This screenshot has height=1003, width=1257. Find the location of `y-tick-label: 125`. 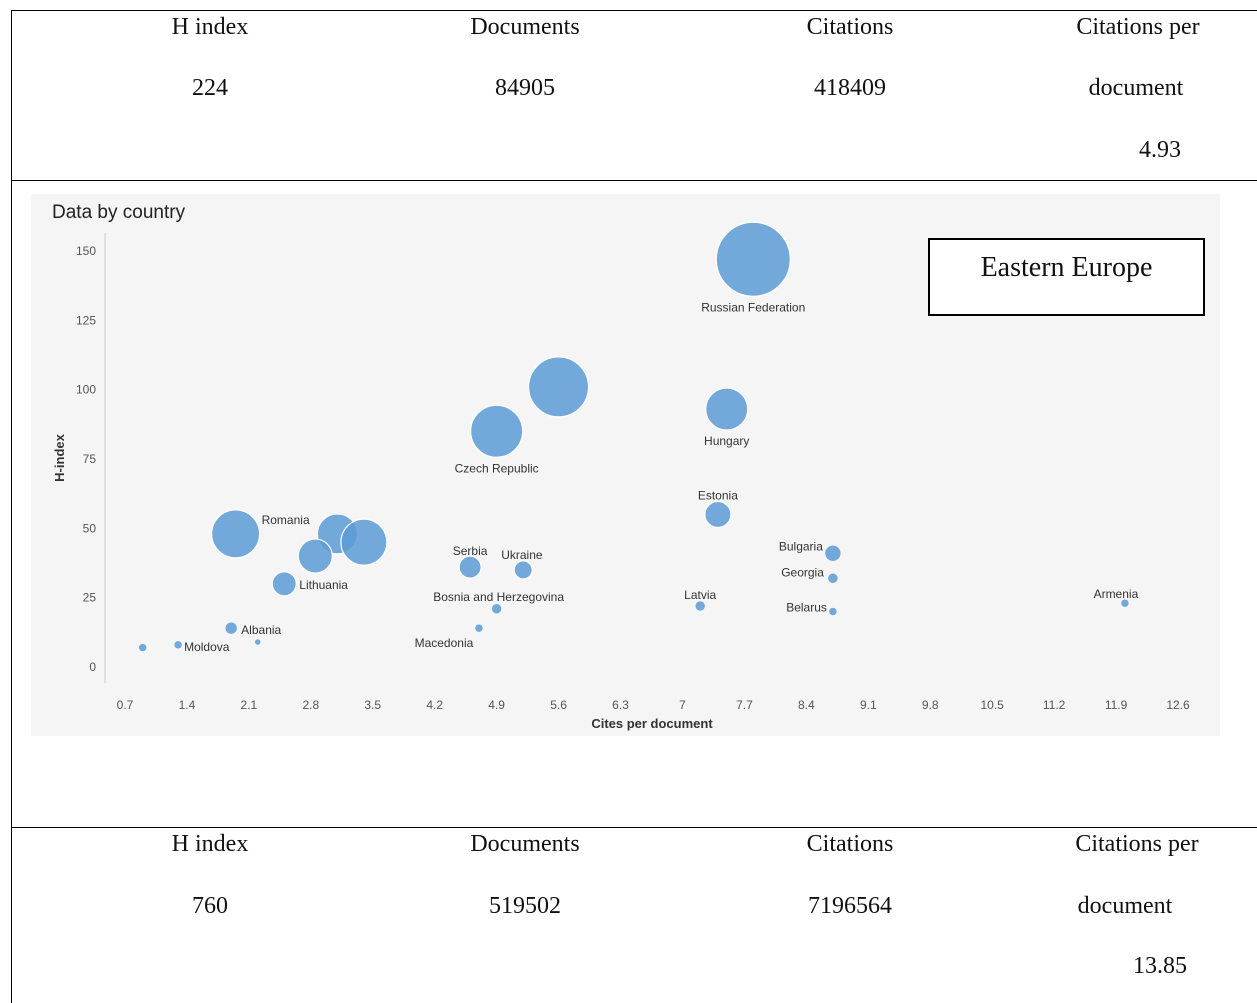

y-tick-label: 125 is located at coordinates (86, 320).